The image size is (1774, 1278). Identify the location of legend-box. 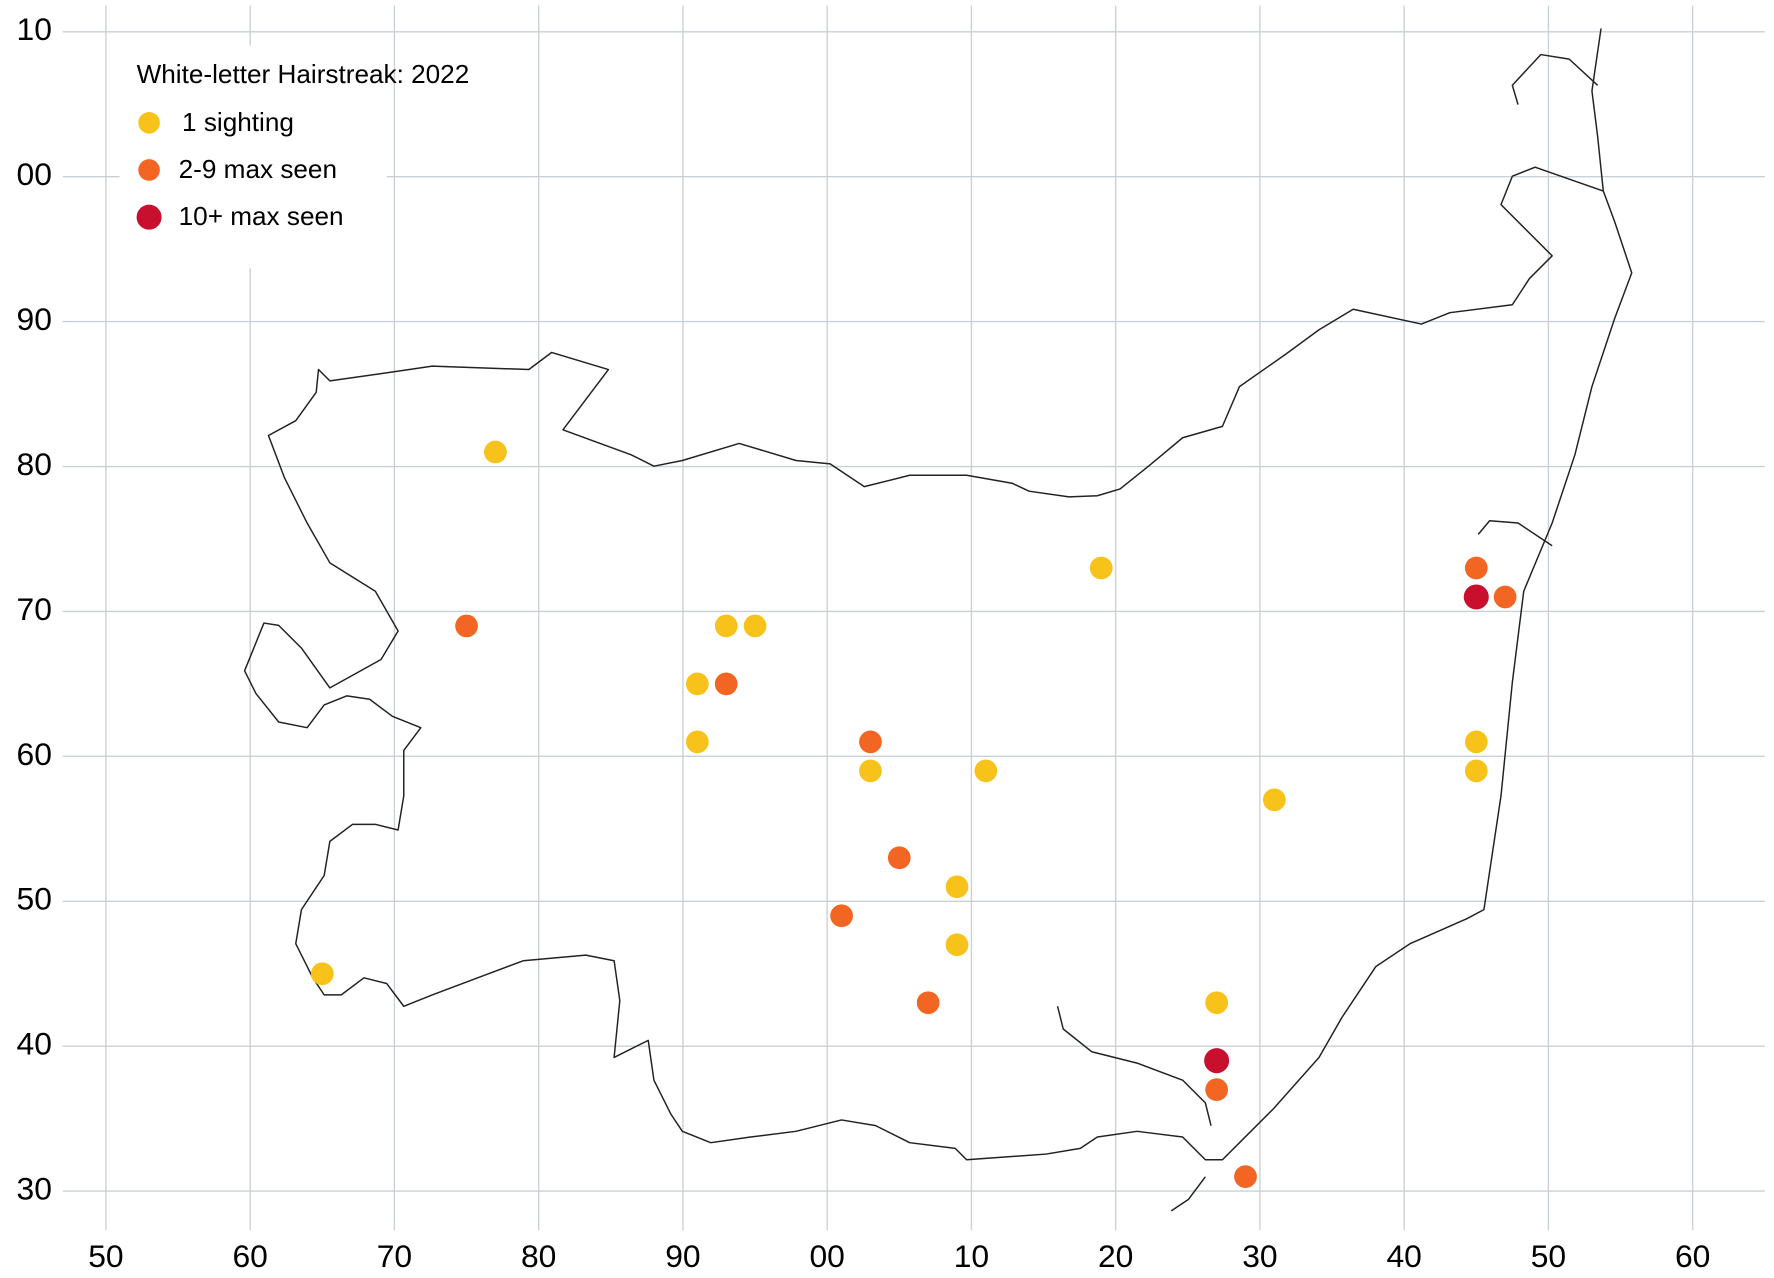
(253, 157).